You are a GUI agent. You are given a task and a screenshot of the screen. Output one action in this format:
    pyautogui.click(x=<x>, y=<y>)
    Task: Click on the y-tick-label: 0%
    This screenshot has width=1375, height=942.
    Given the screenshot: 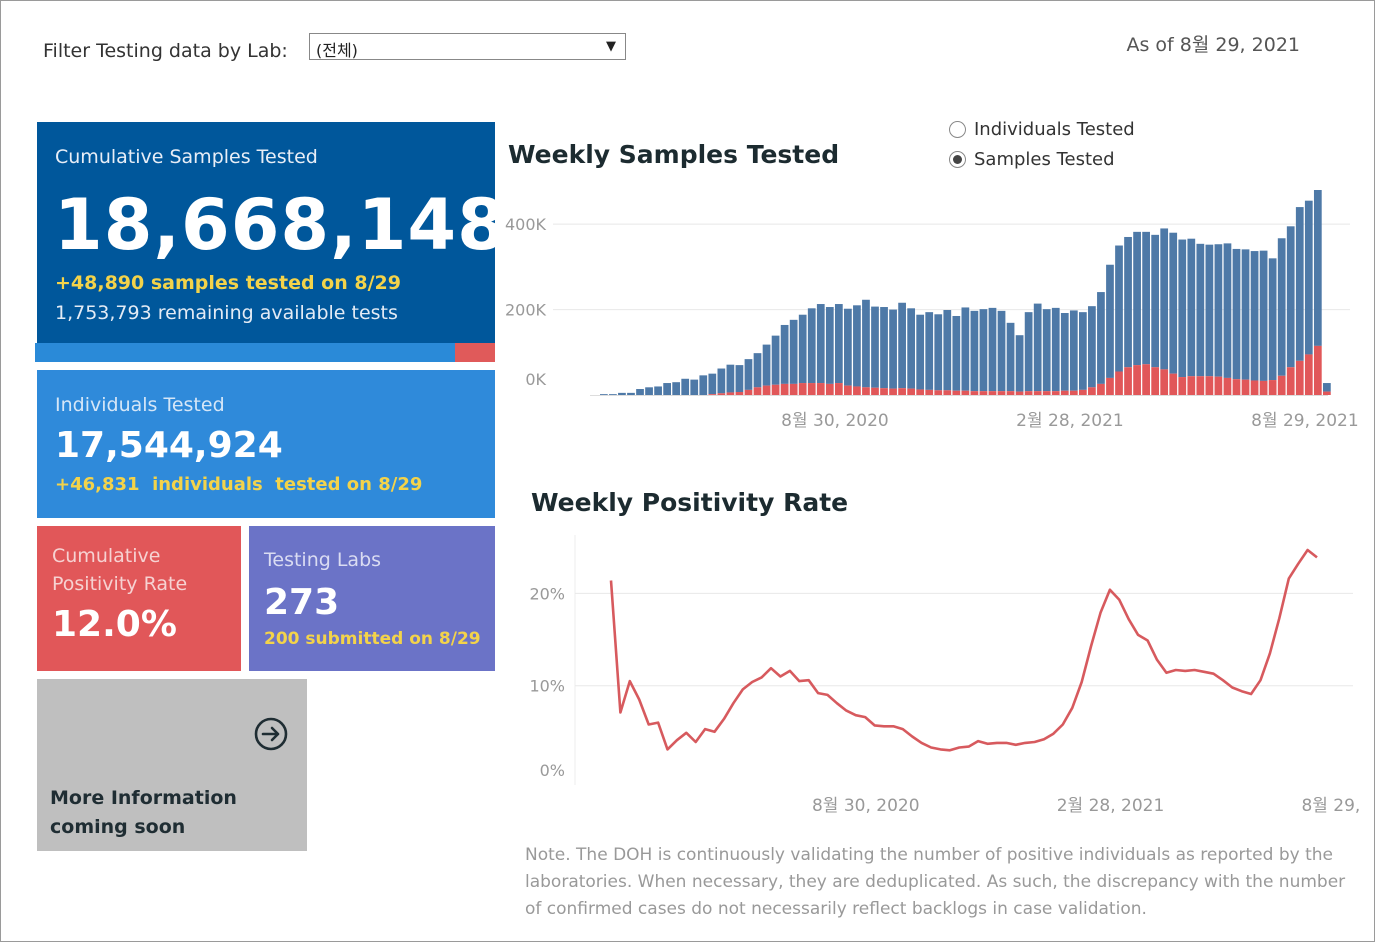 What is the action you would take?
    pyautogui.click(x=552, y=770)
    